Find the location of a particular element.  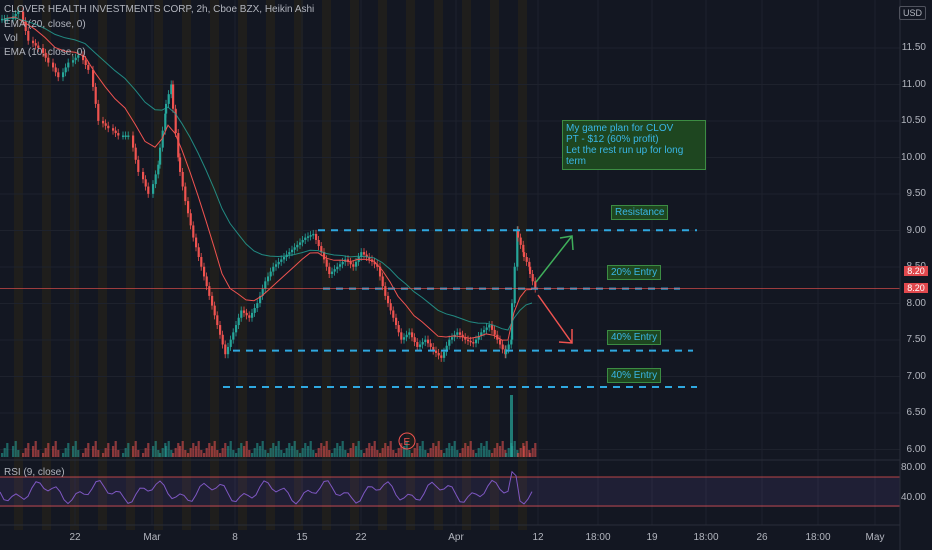

ema20-legend: EMA (20, close, 0) is located at coordinates (45, 24).